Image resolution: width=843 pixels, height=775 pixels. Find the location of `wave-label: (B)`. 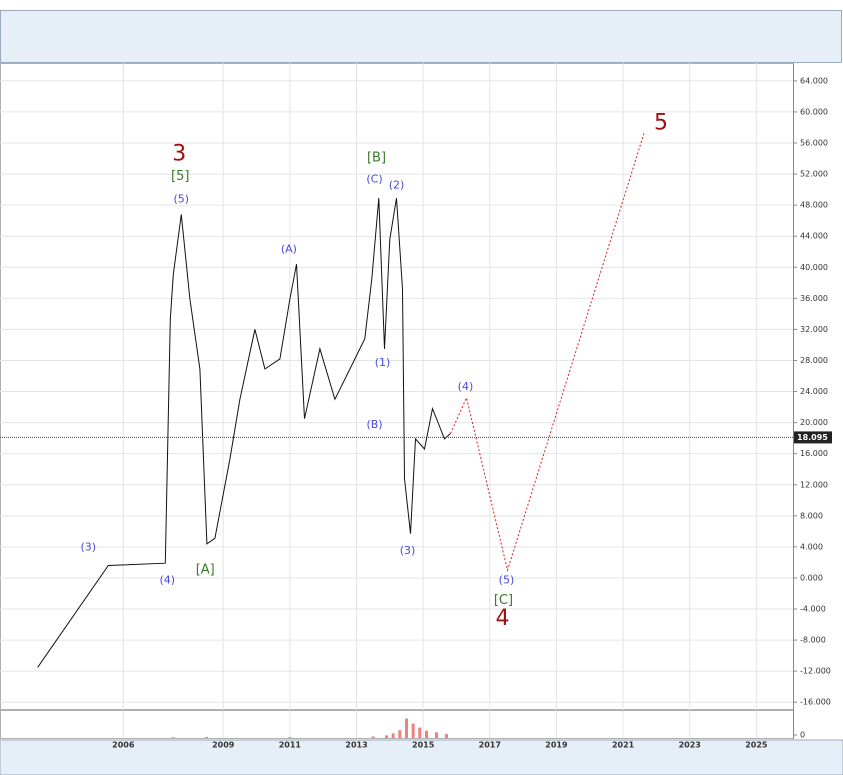

wave-label: (B) is located at coordinates (374, 424).